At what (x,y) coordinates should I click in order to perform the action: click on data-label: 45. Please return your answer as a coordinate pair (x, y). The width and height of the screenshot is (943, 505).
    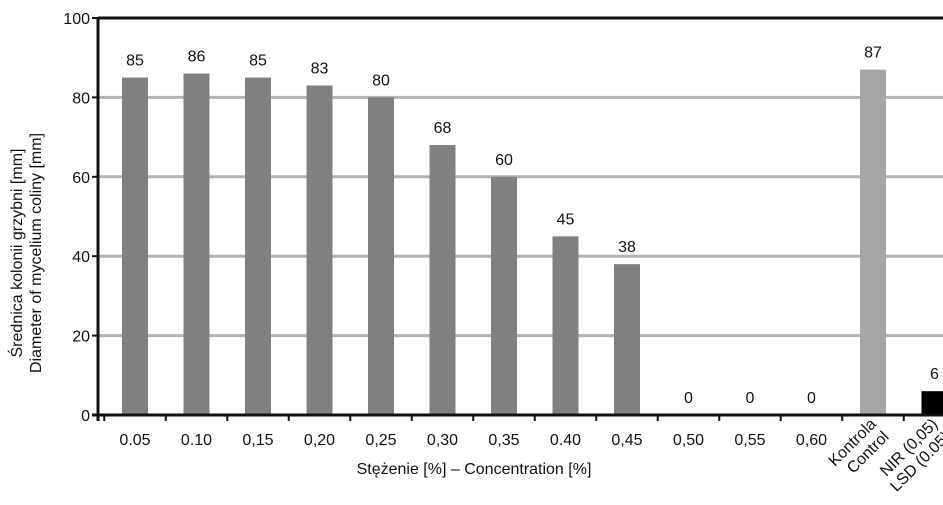
    Looking at the image, I should click on (566, 219).